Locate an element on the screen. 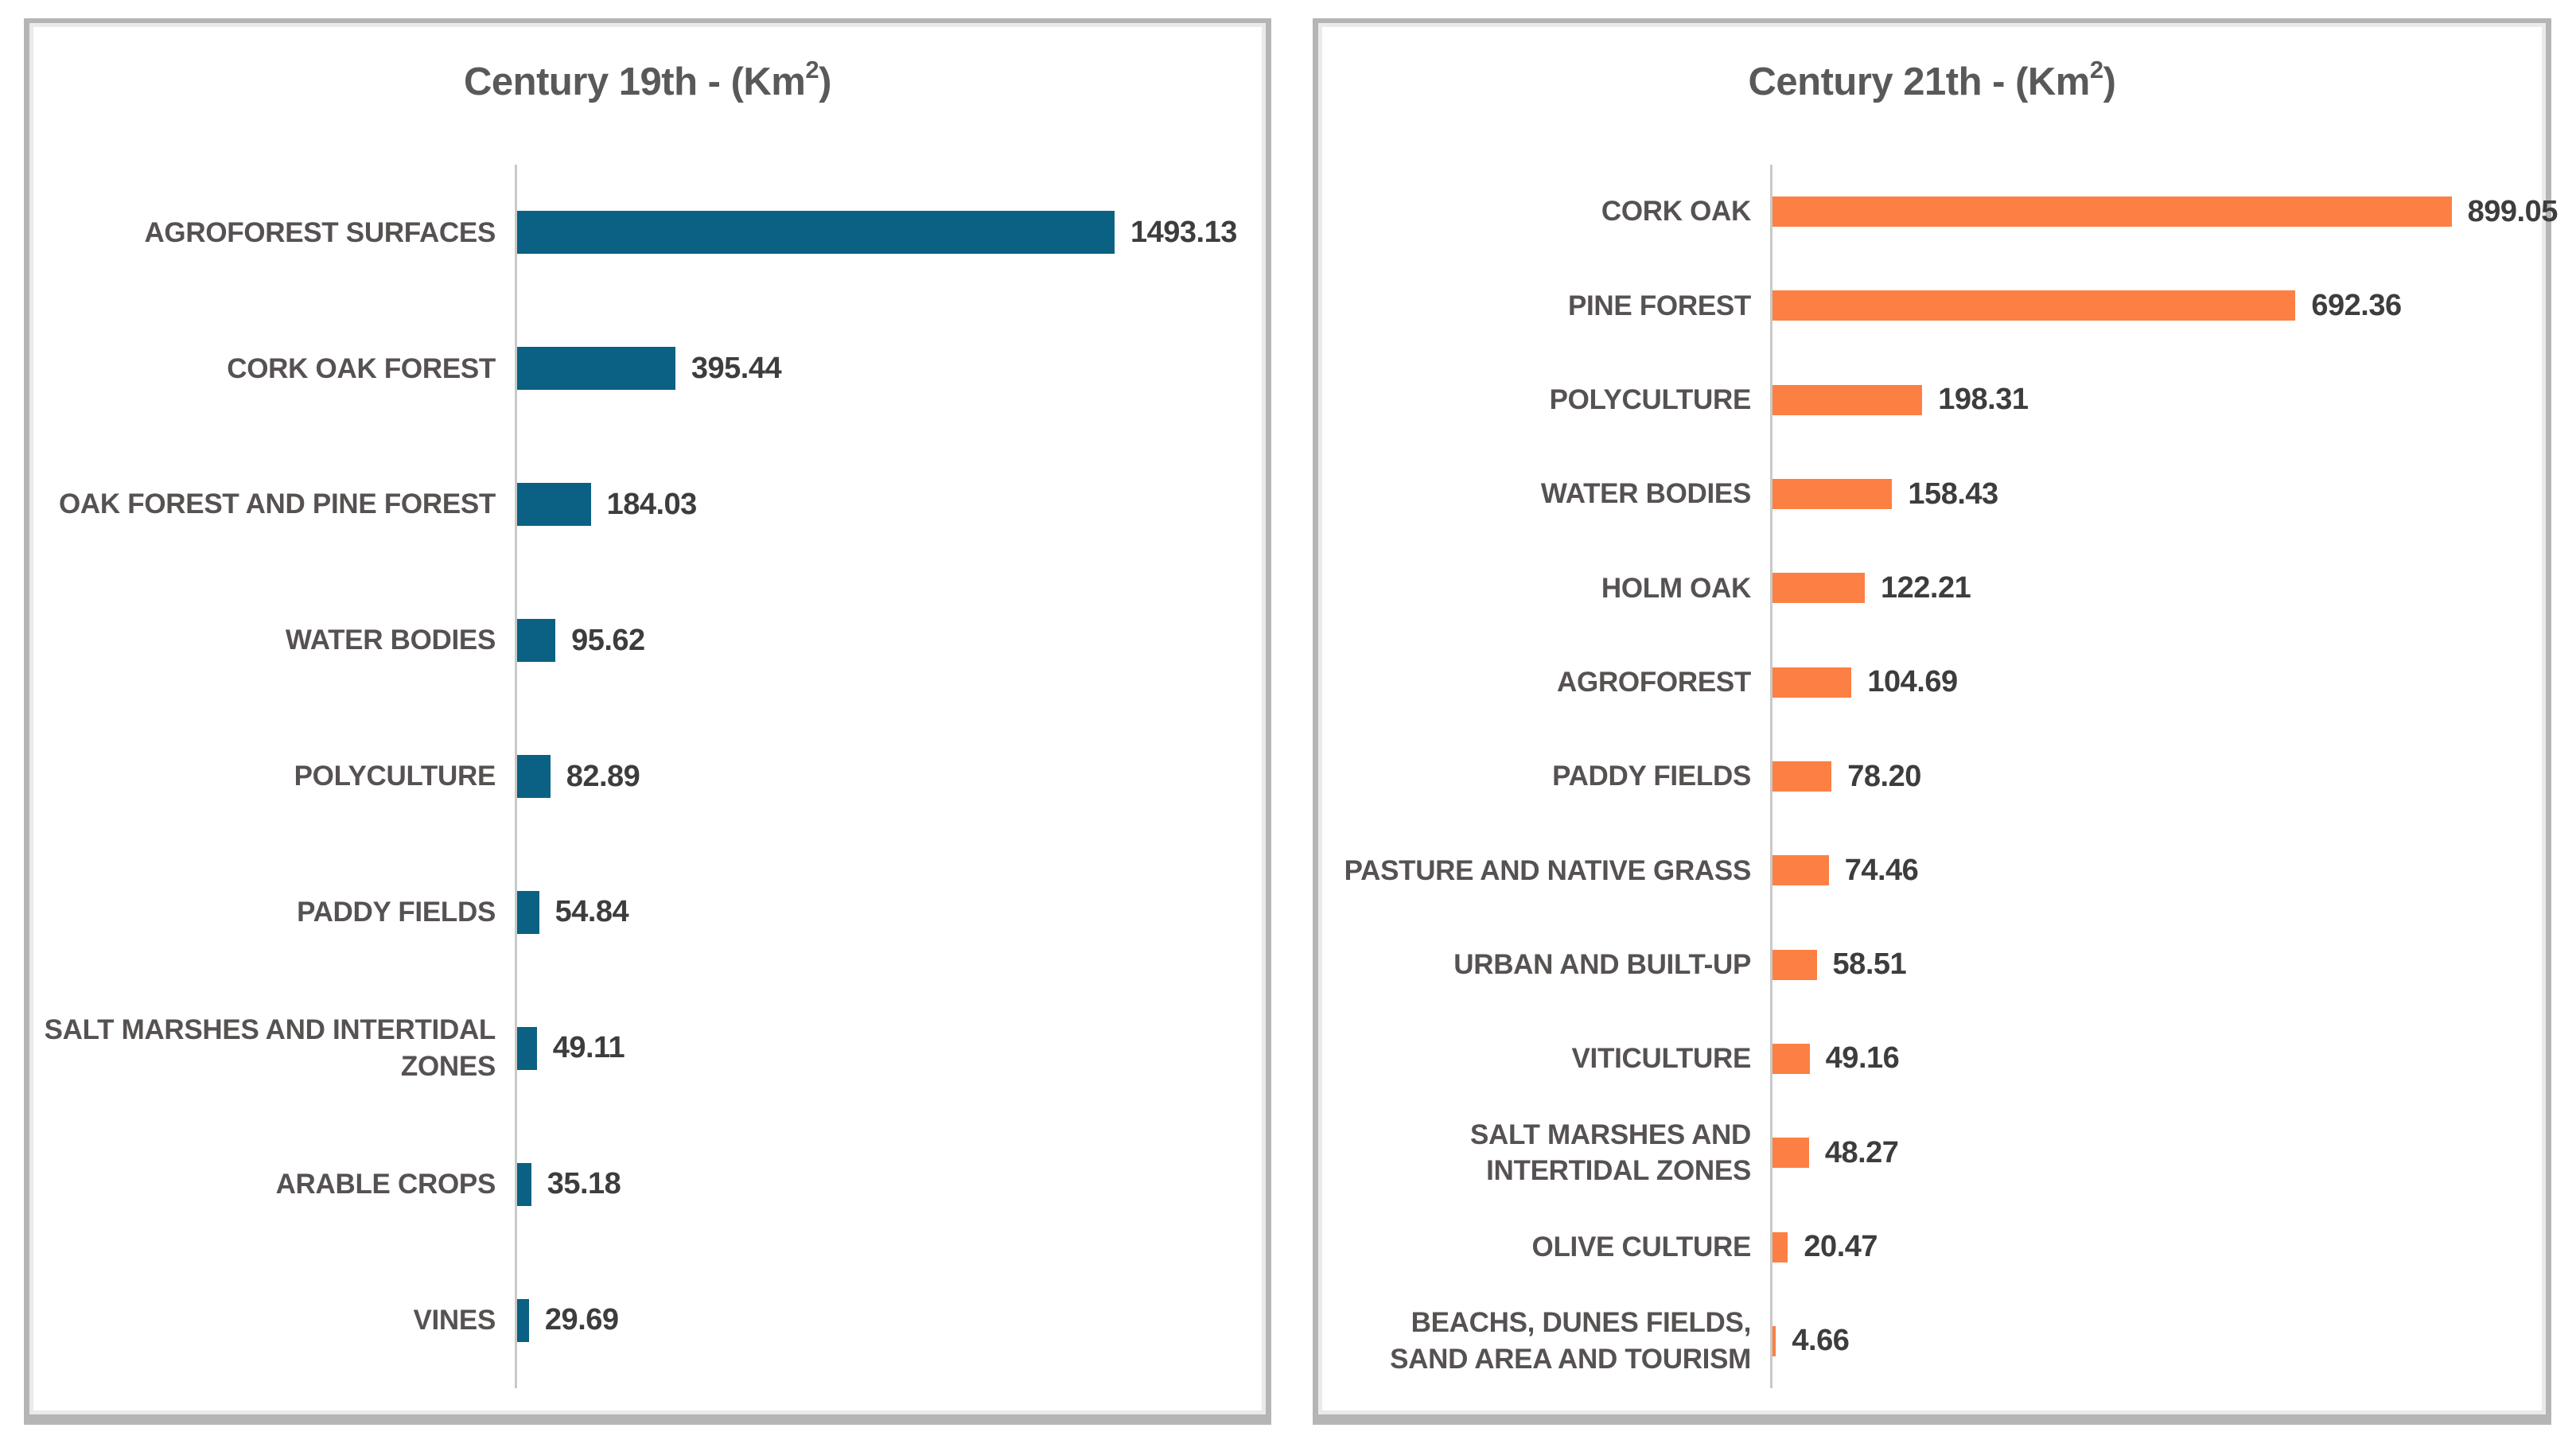 Image resolution: width=2576 pixels, height=1455 pixels. bar-track: 899.05 is located at coordinates (2164, 212).